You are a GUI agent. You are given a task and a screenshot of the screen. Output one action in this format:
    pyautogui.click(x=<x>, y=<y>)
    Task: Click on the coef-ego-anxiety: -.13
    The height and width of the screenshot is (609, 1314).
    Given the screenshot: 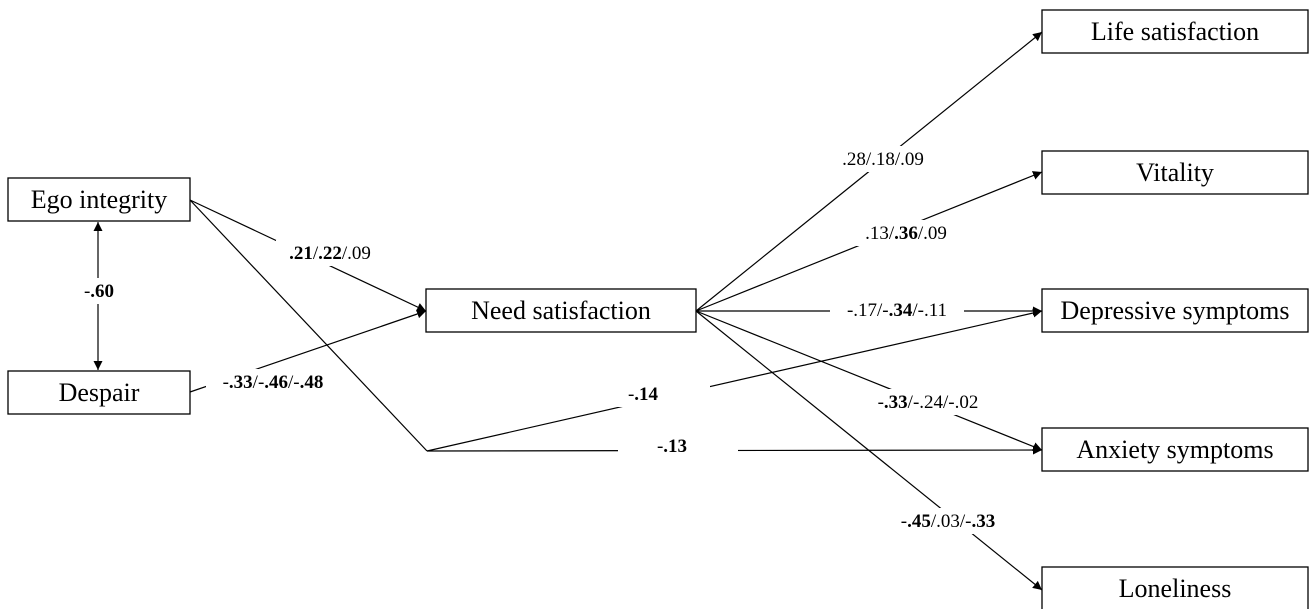 What is the action you would take?
    pyautogui.click(x=672, y=446)
    